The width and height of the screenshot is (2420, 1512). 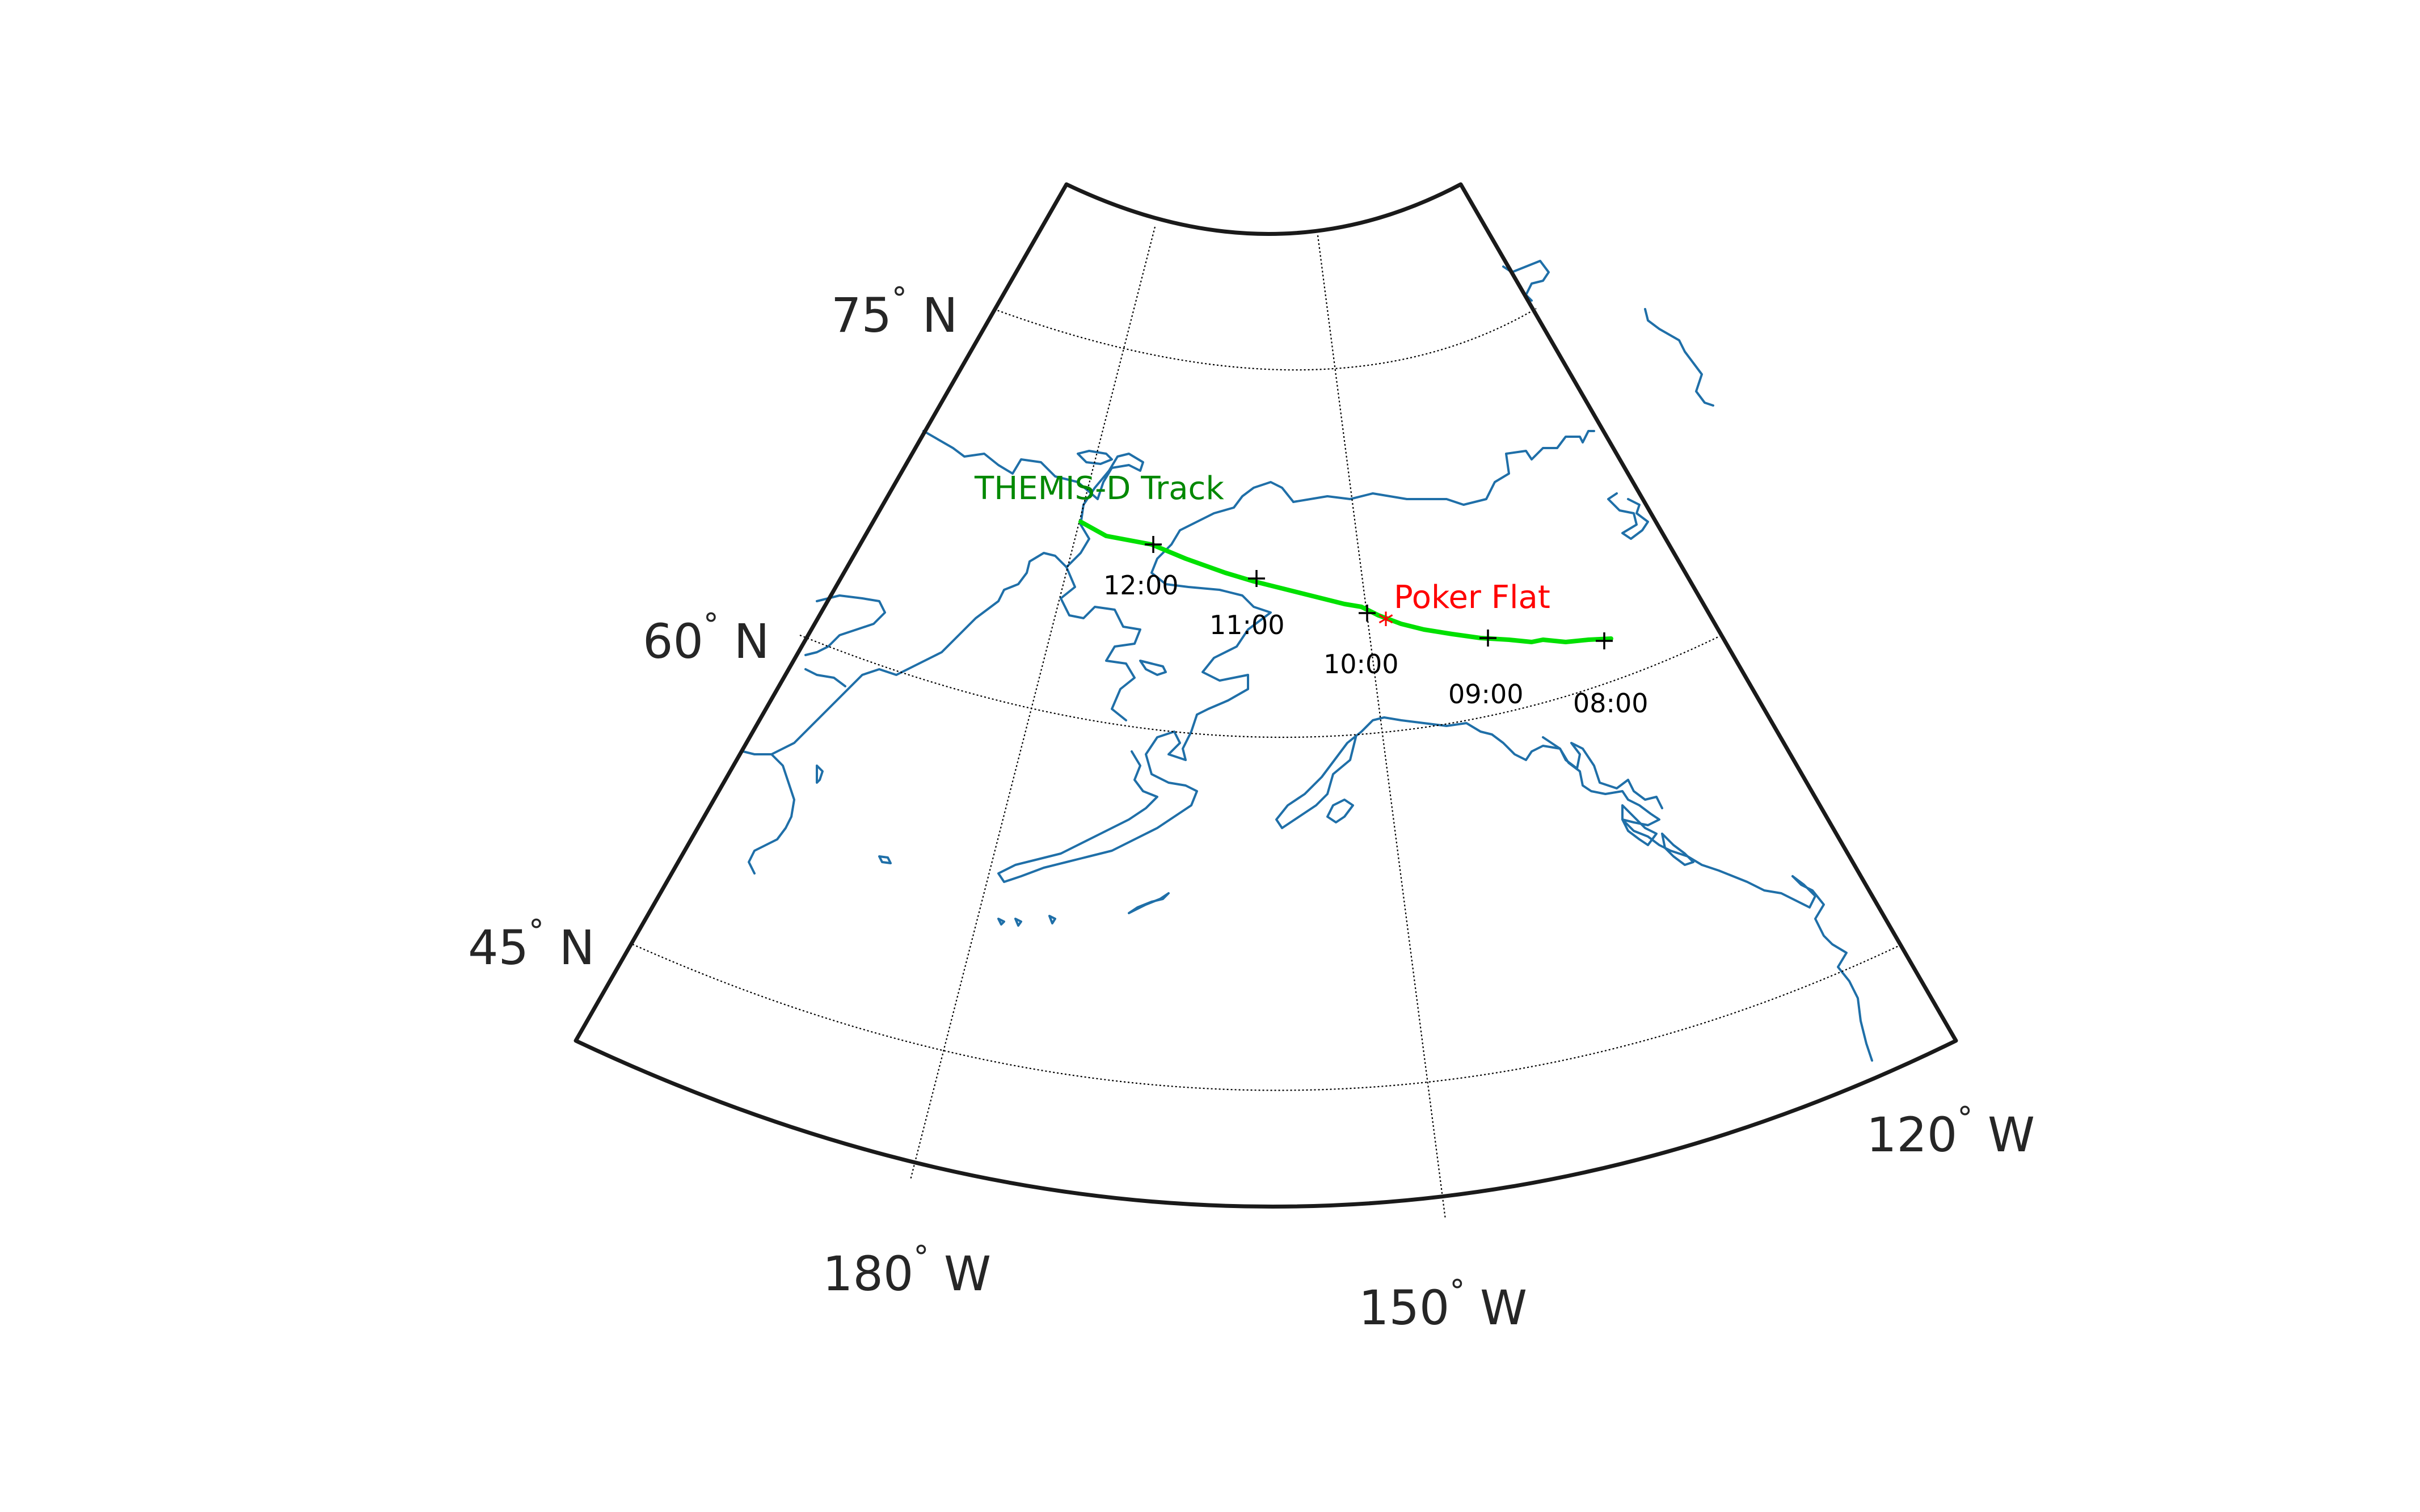 I want to click on time-label-1100: 11:00, so click(x=1247, y=625).